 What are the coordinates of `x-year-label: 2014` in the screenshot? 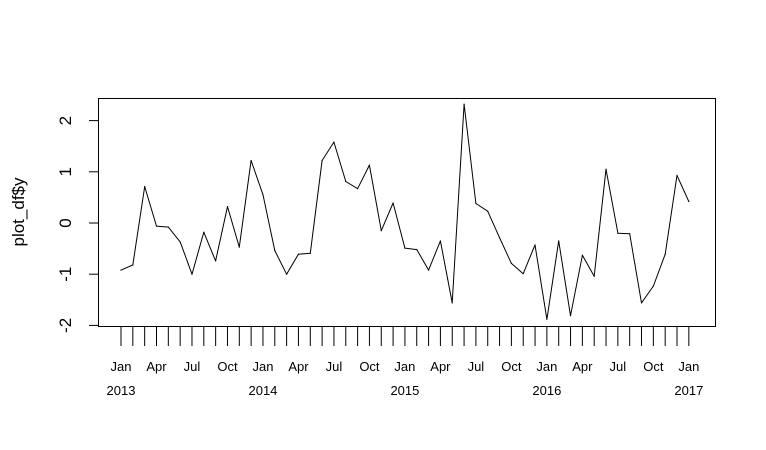 It's located at (262, 390).